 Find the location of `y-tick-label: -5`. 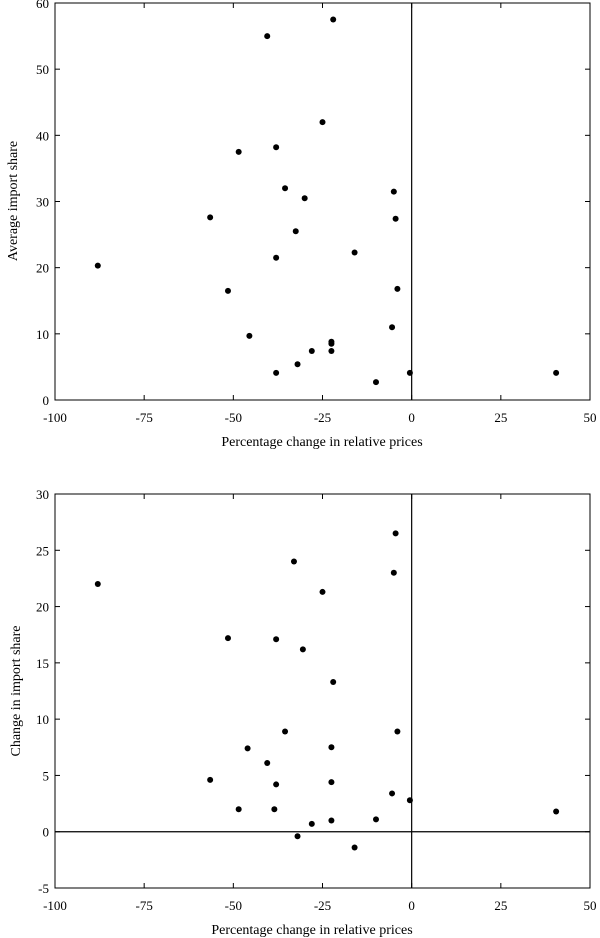

y-tick-label: -5 is located at coordinates (43, 888).